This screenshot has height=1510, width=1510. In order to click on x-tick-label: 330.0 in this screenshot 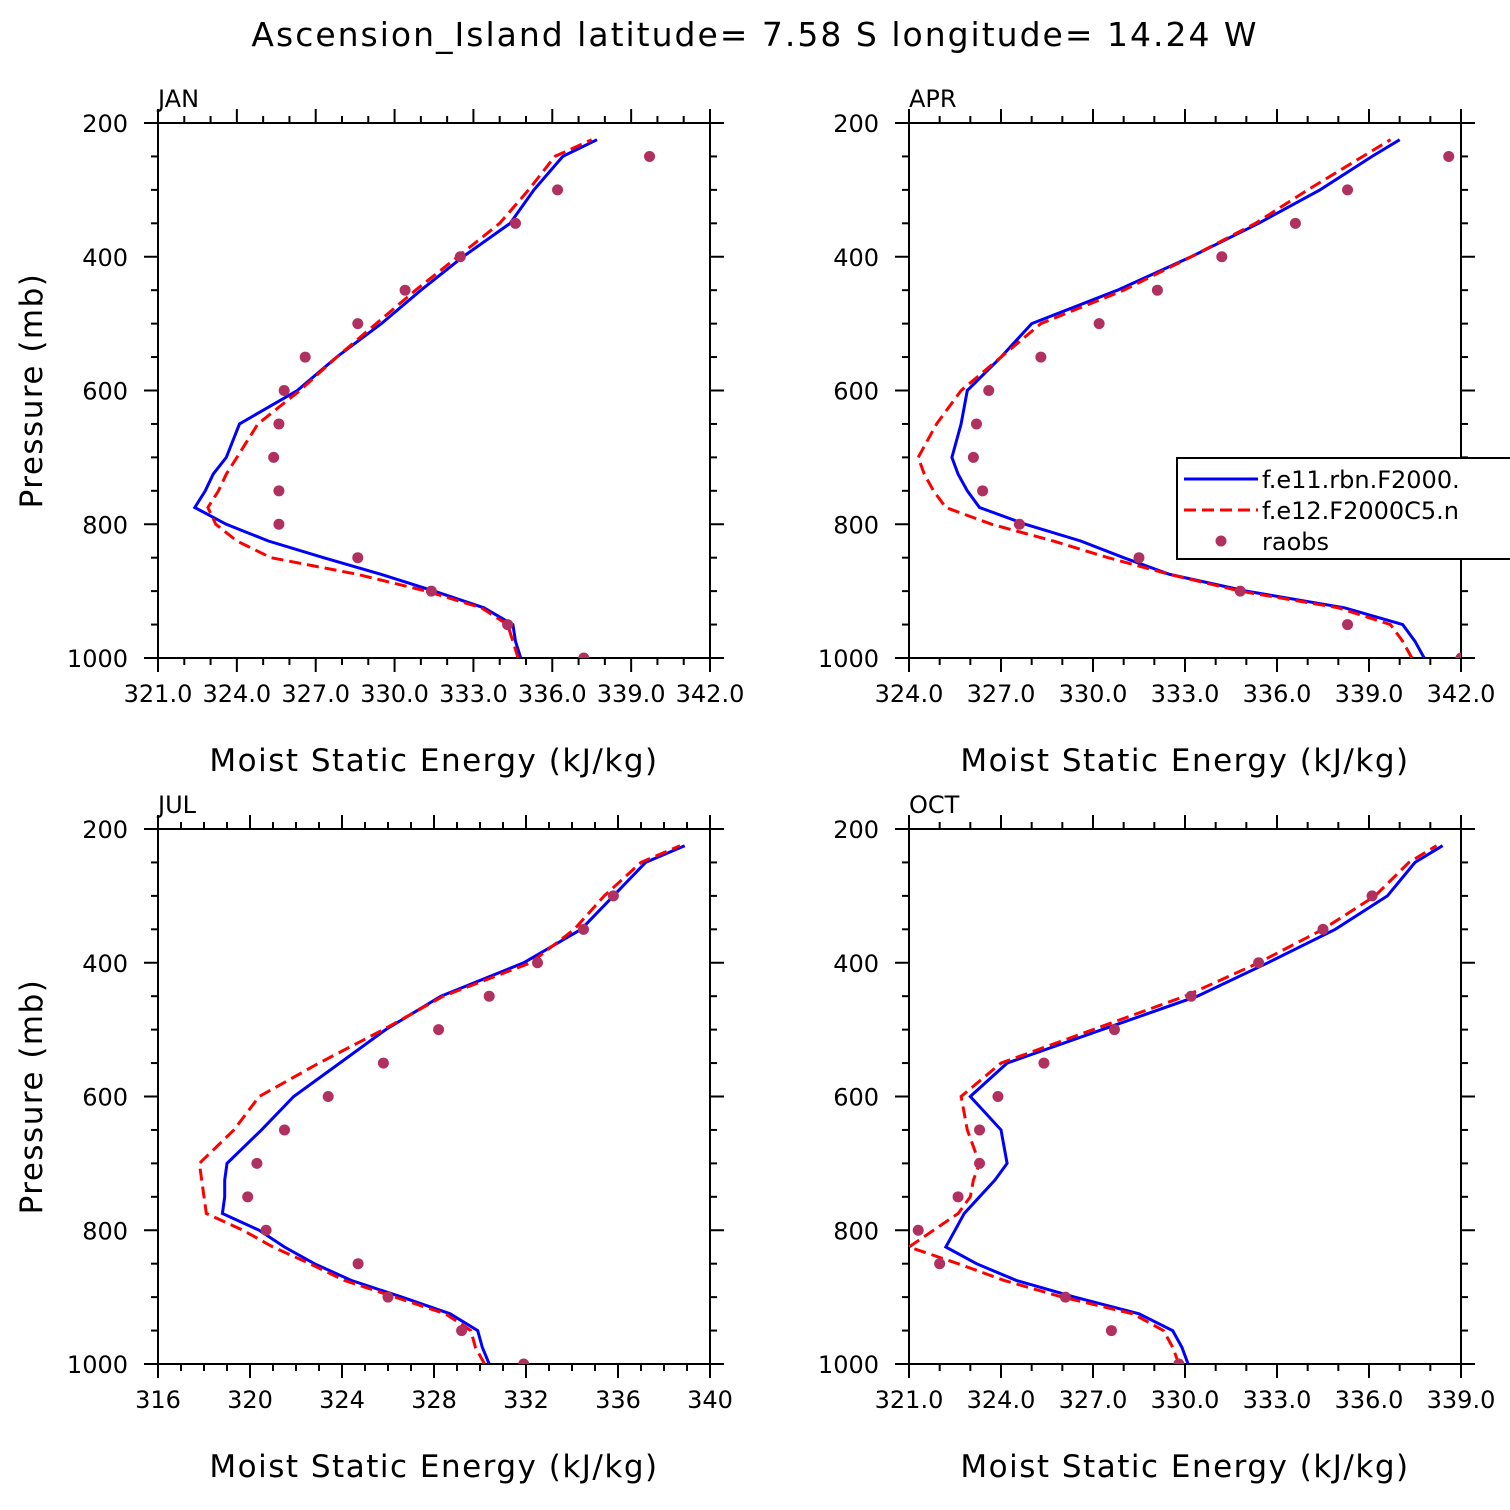, I will do `click(1093, 694)`.